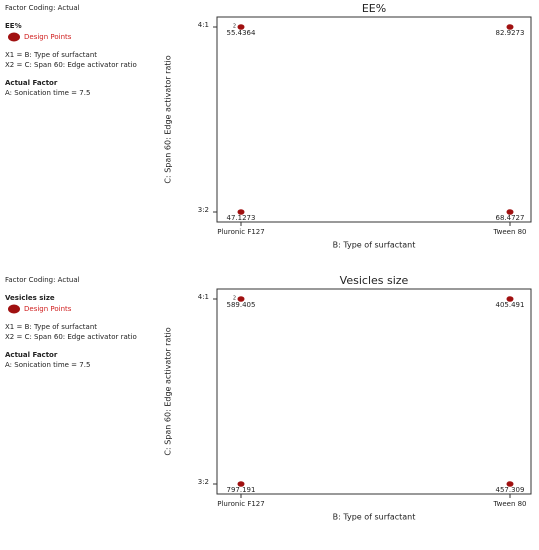 Image resolution: width=539 pixels, height=550 pixels. Describe the element at coordinates (374, 8) in the screenshot. I see `chart-title: EE%` at that location.